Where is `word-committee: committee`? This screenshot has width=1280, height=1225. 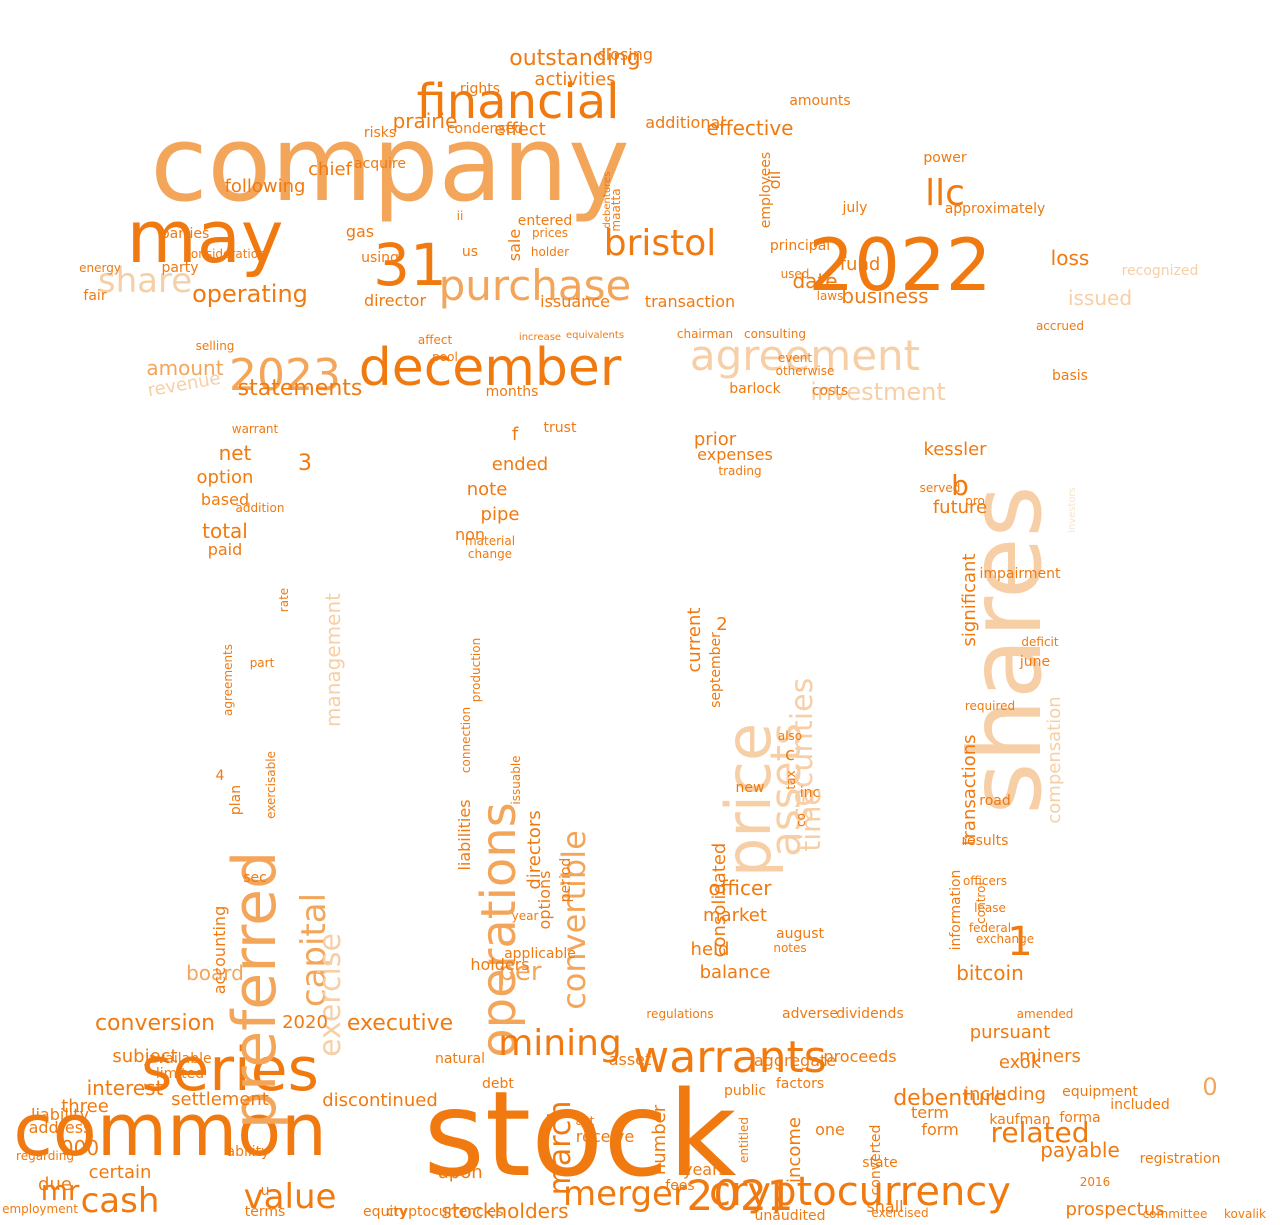
word-committee: committee is located at coordinates (1175, 1214).